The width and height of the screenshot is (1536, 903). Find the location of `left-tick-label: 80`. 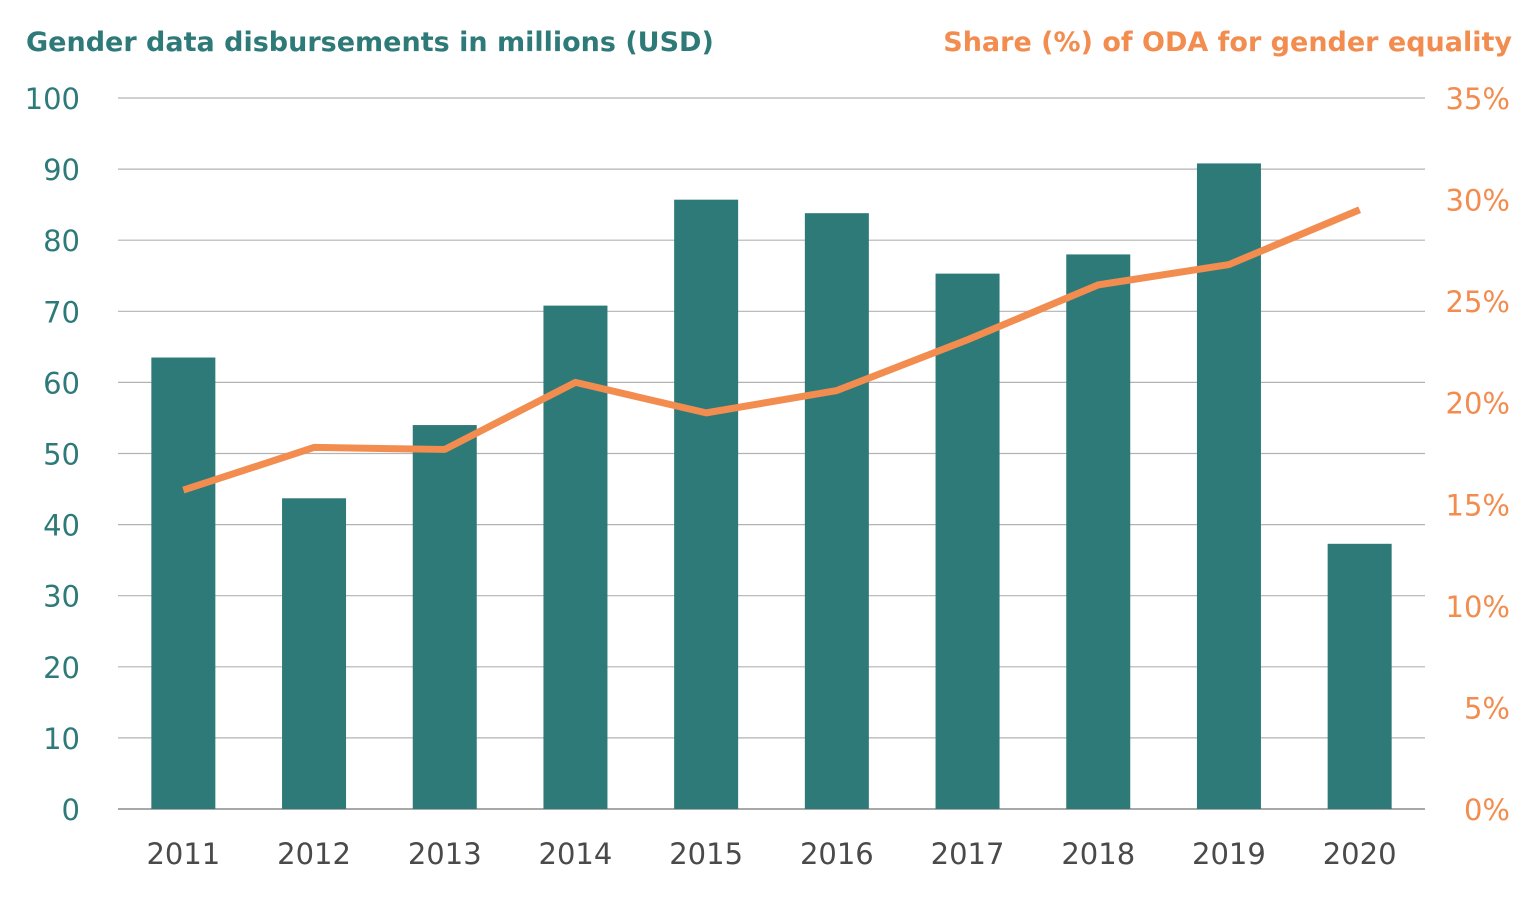

left-tick-label: 80 is located at coordinates (61, 241).